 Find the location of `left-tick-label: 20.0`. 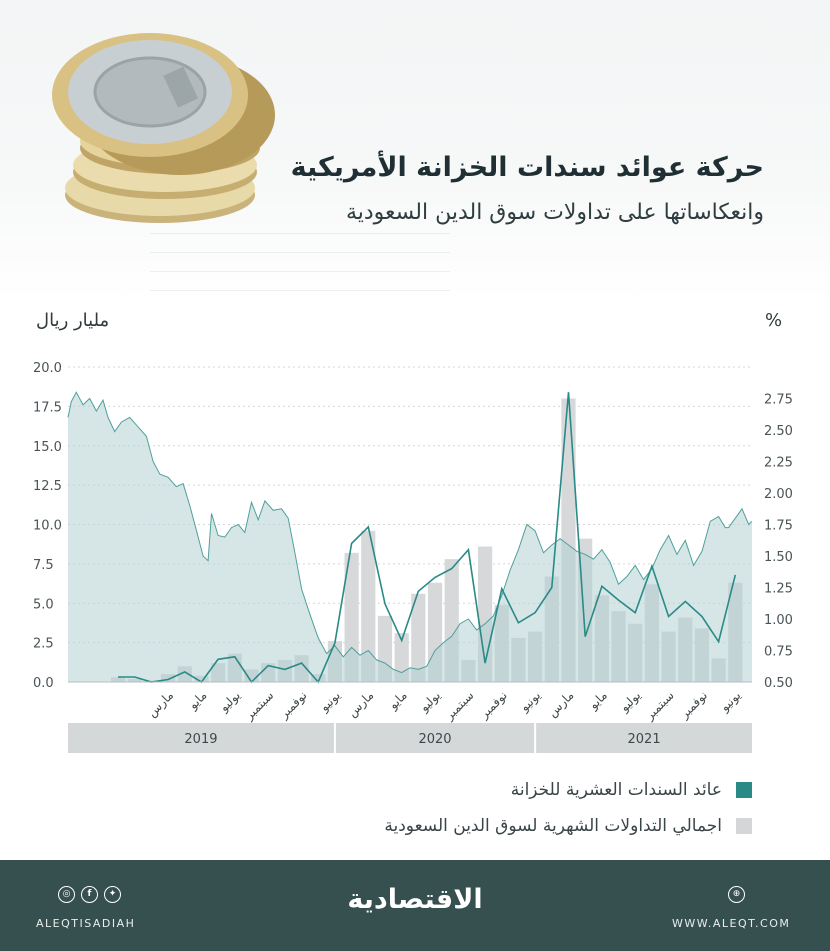

left-tick-label: 20.0 is located at coordinates (47, 368).